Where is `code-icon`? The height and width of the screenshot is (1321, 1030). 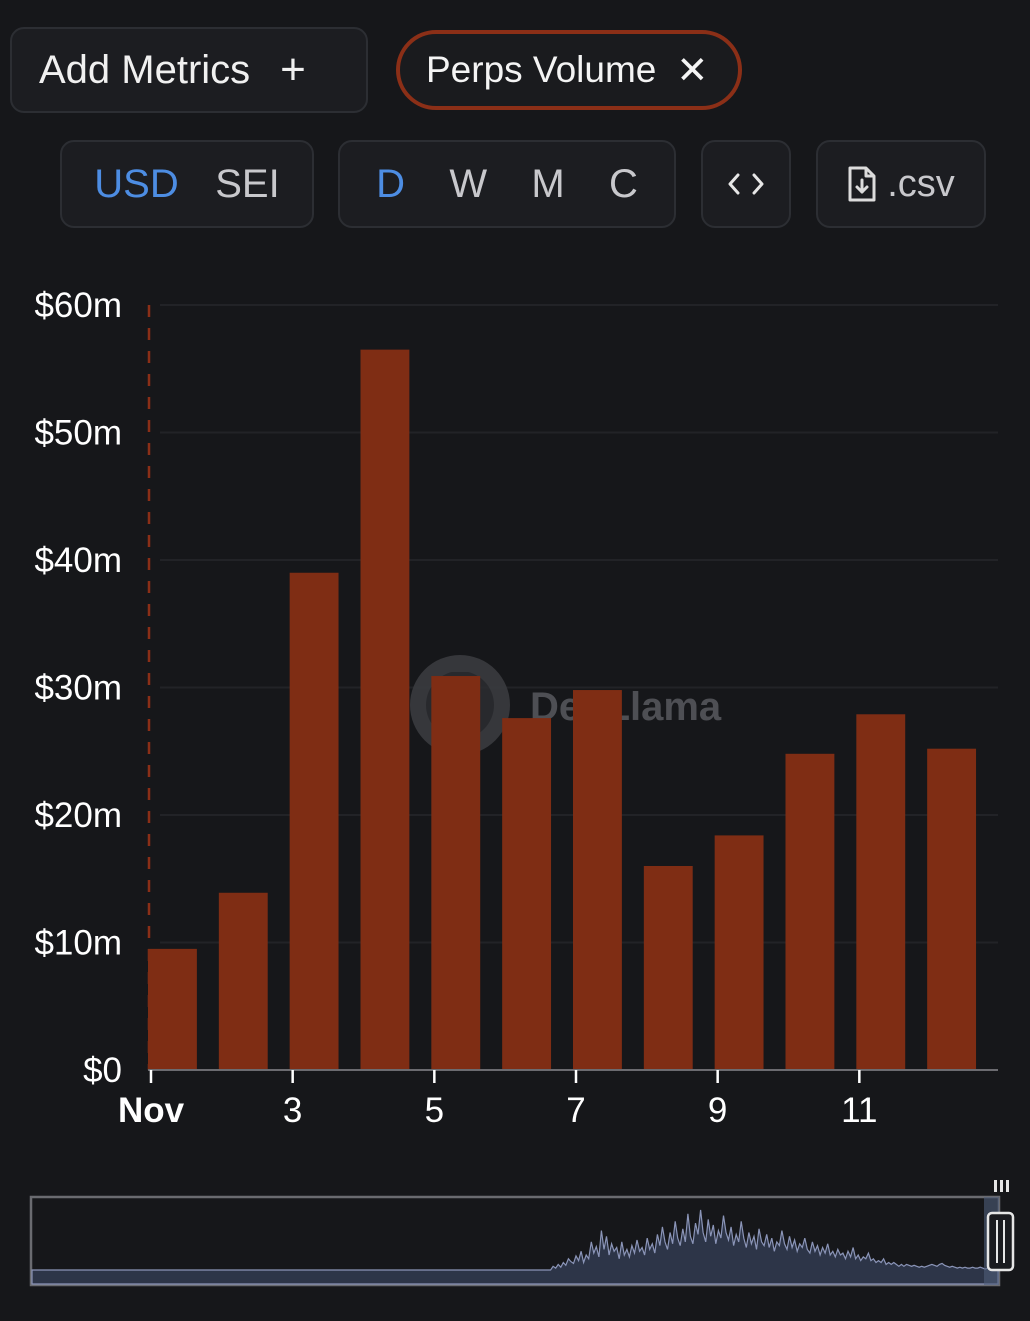
code-icon is located at coordinates (746, 184).